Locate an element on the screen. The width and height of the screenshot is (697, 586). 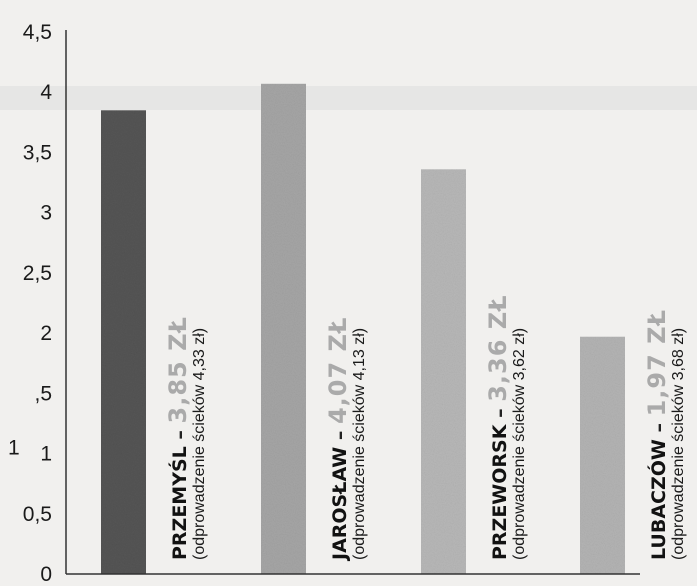
bar-price-lubaczow: 1,97 ZŁ is located at coordinates (657, 362).